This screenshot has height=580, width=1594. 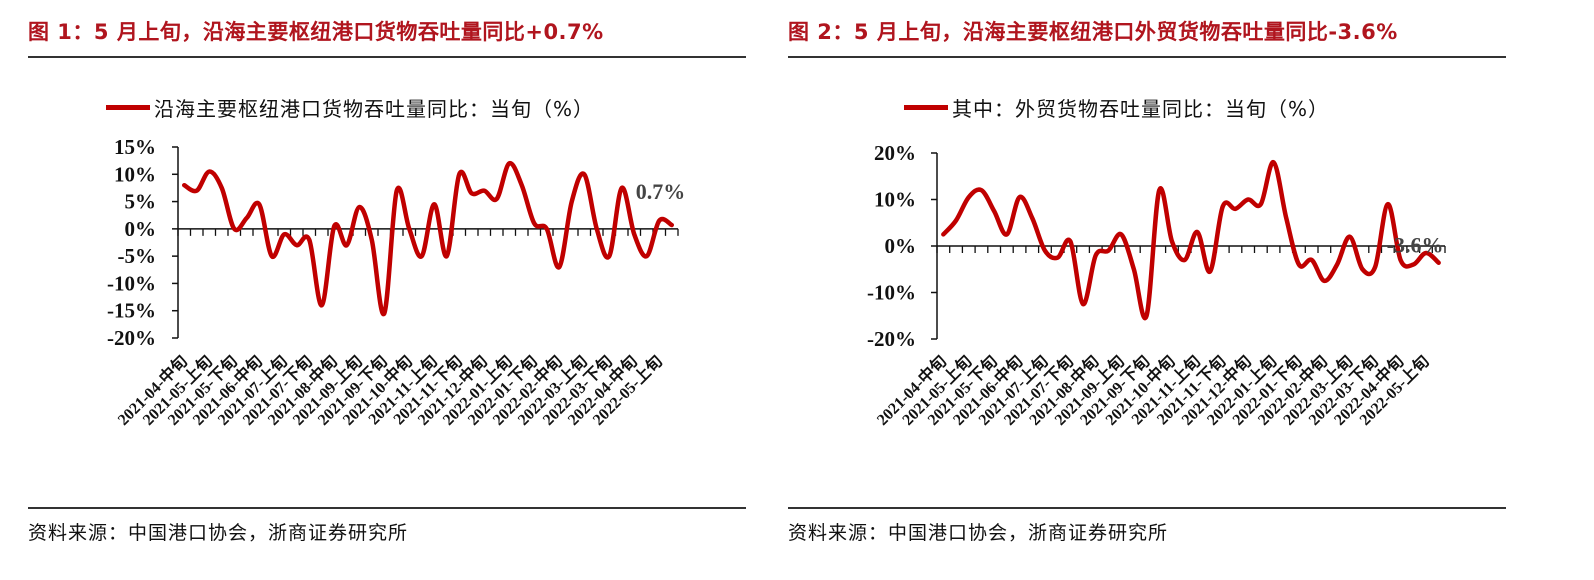 What do you see at coordinates (1093, 32) in the screenshot?
I see `figure-2-title: 图 2：5 月上旬，沿海主要枢纽港口外贸货物吞吐量同比-3.6%` at bounding box center [1093, 32].